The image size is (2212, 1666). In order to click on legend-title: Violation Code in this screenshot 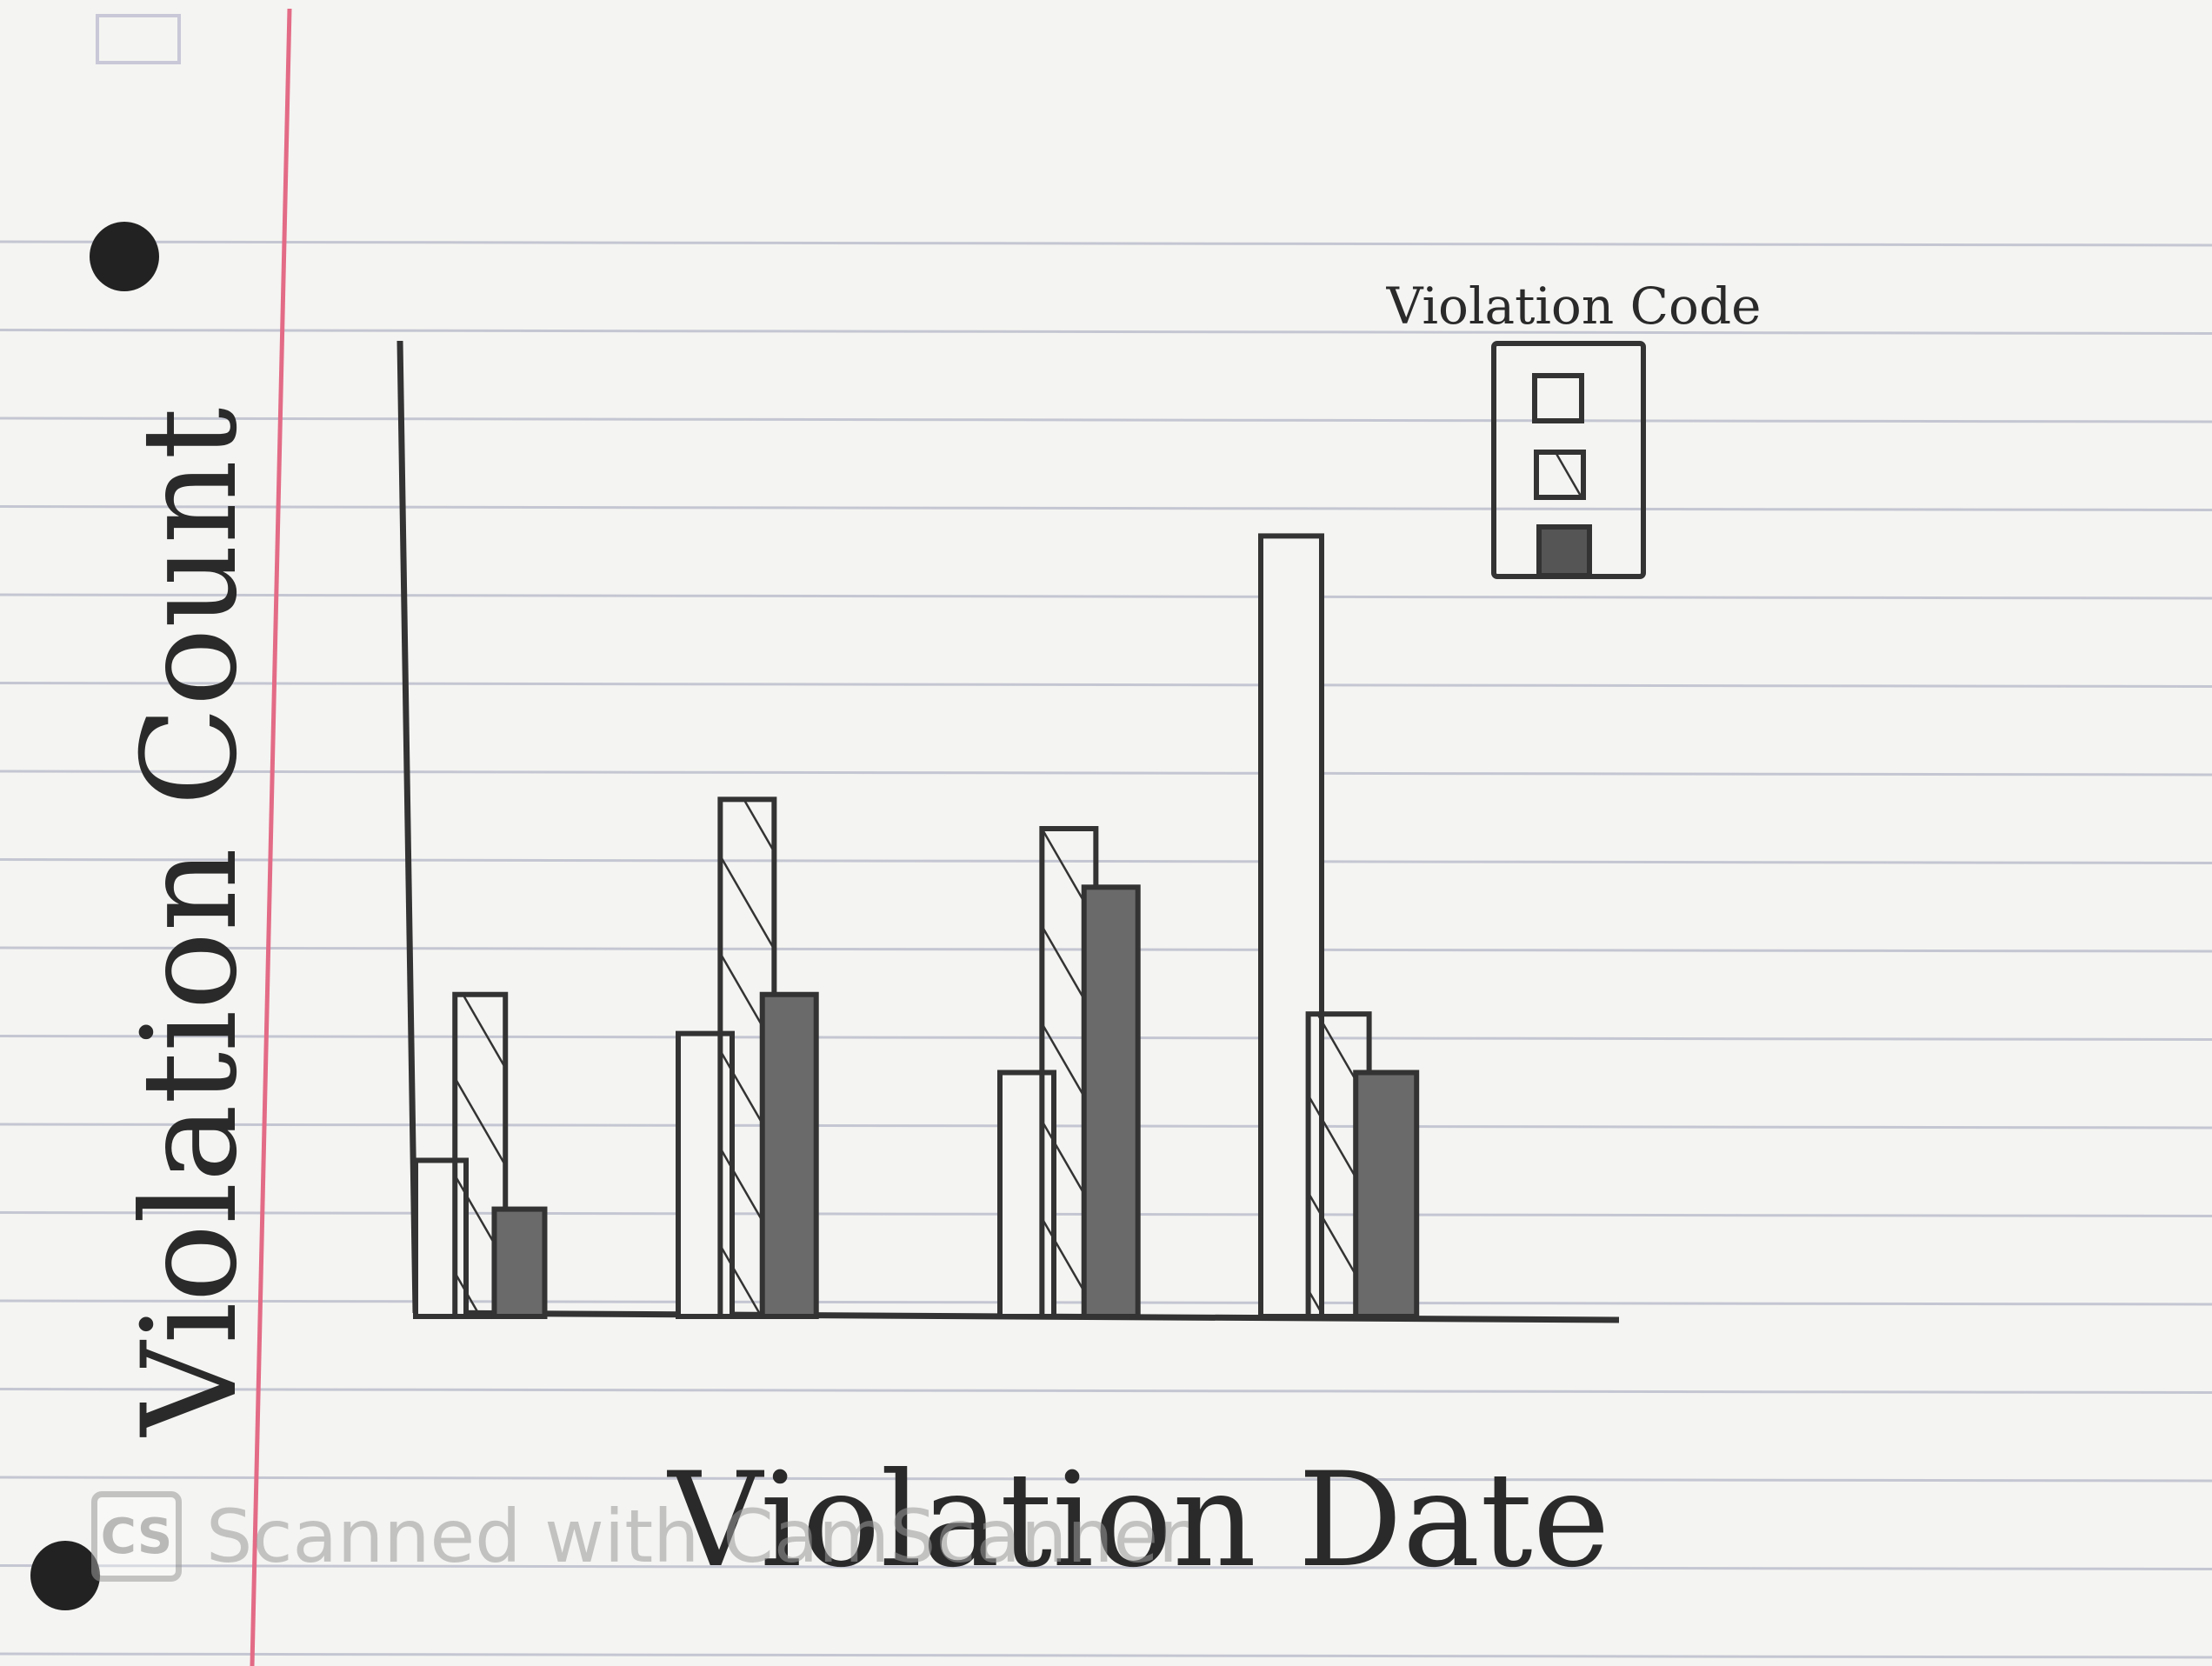, I will do `click(1574, 306)`.